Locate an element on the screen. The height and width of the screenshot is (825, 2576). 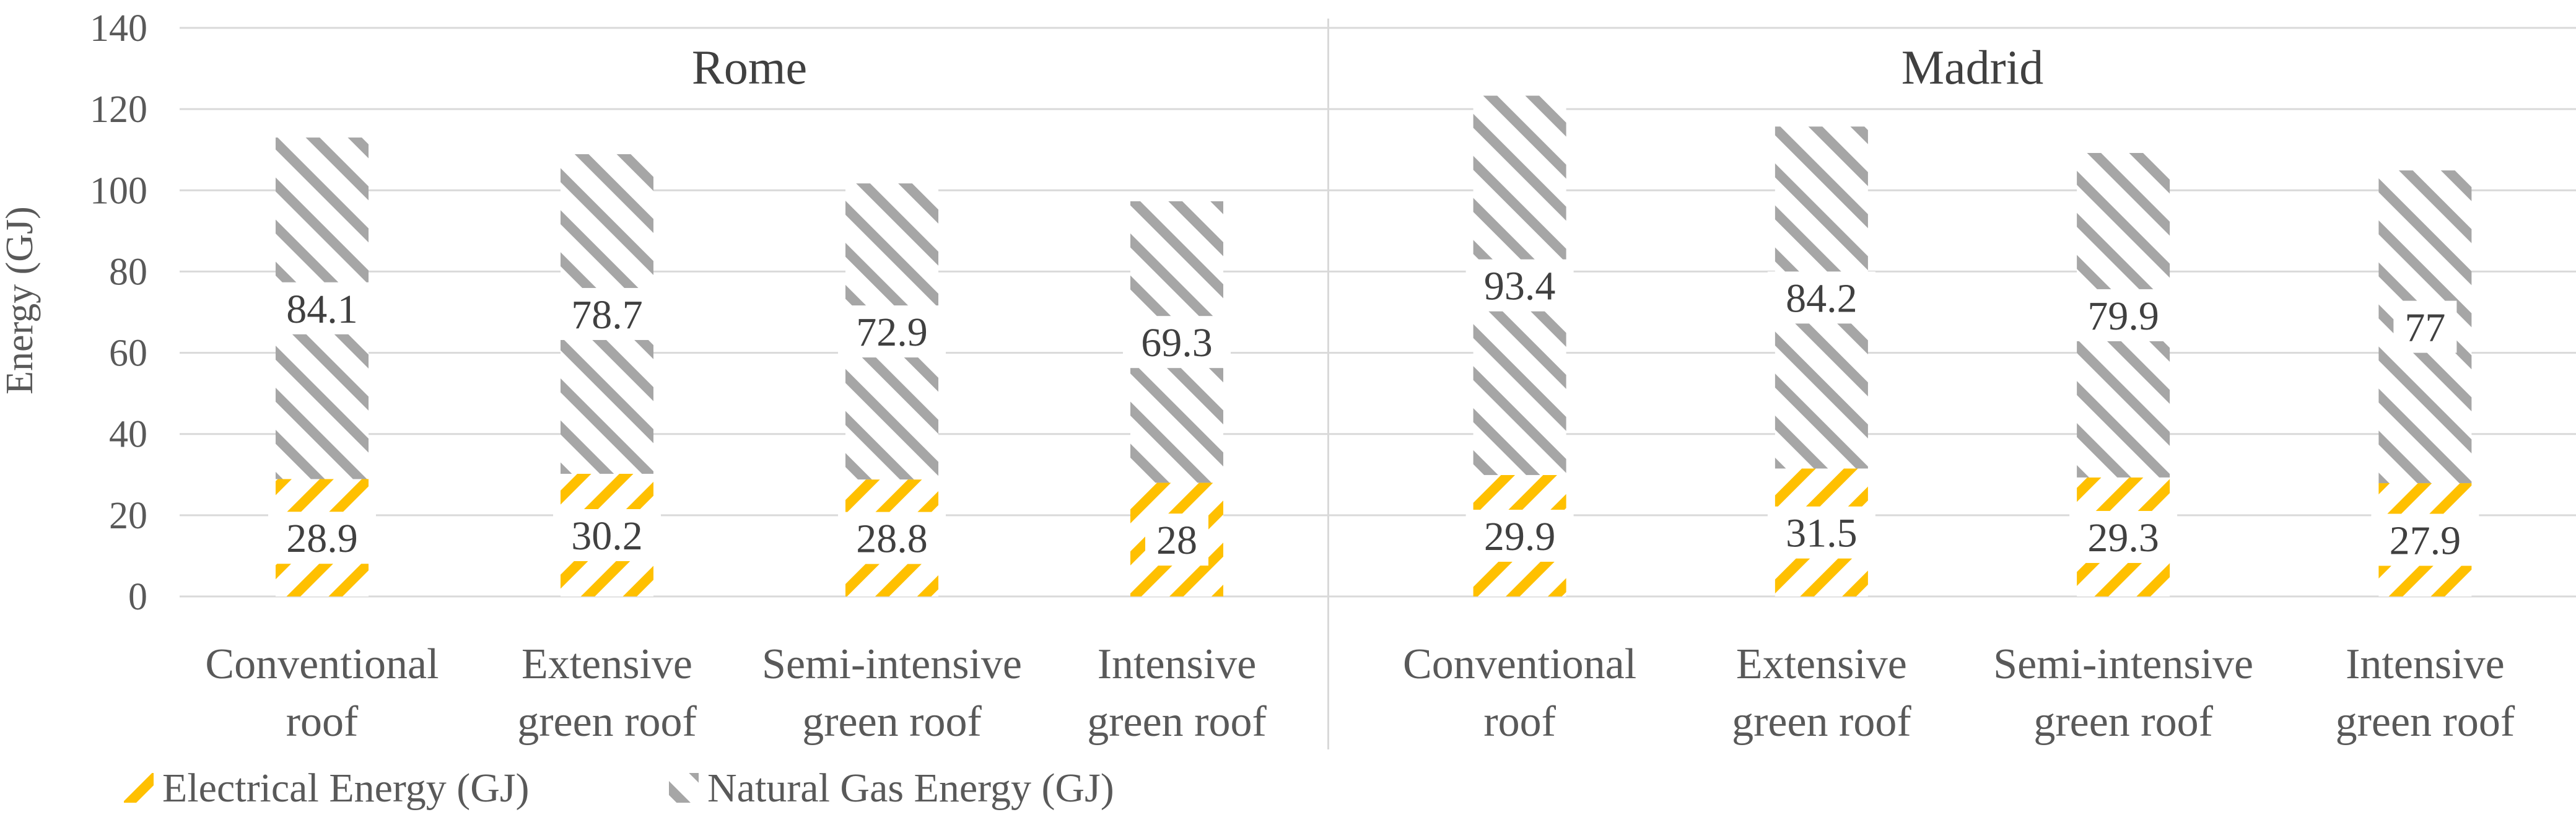
legend-label-electrical: Electrical Energy (GJ) is located at coordinates (346, 788).